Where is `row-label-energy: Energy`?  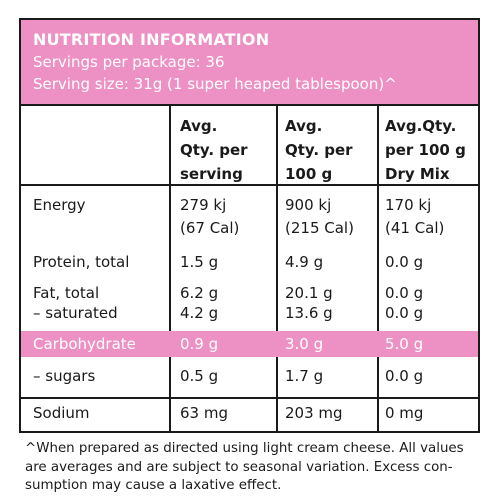 row-label-energy: Energy is located at coordinates (59, 205).